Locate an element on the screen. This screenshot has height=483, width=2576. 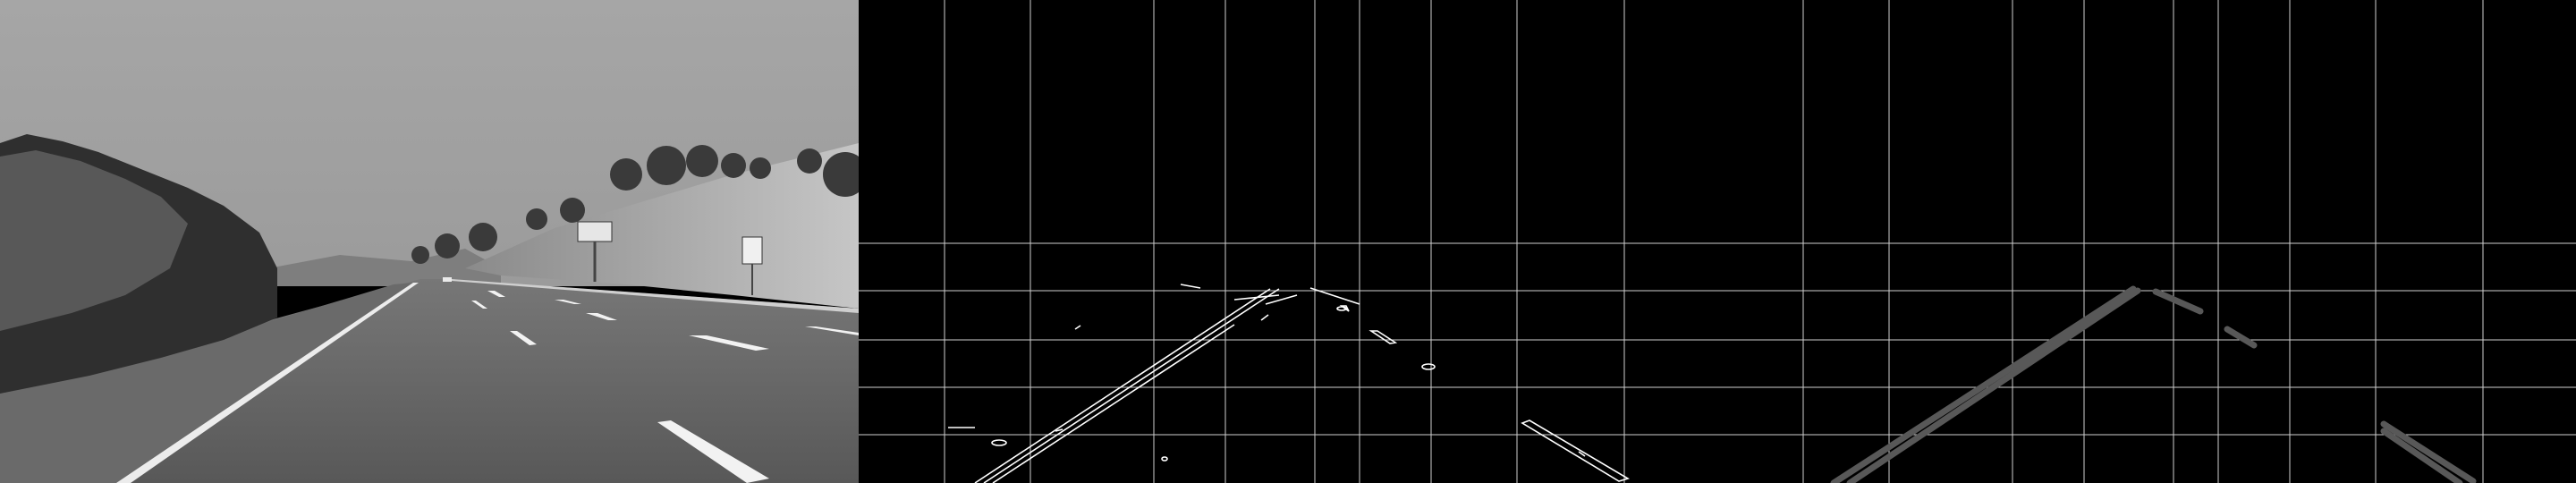
hillside is located at coordinates (662, 226).